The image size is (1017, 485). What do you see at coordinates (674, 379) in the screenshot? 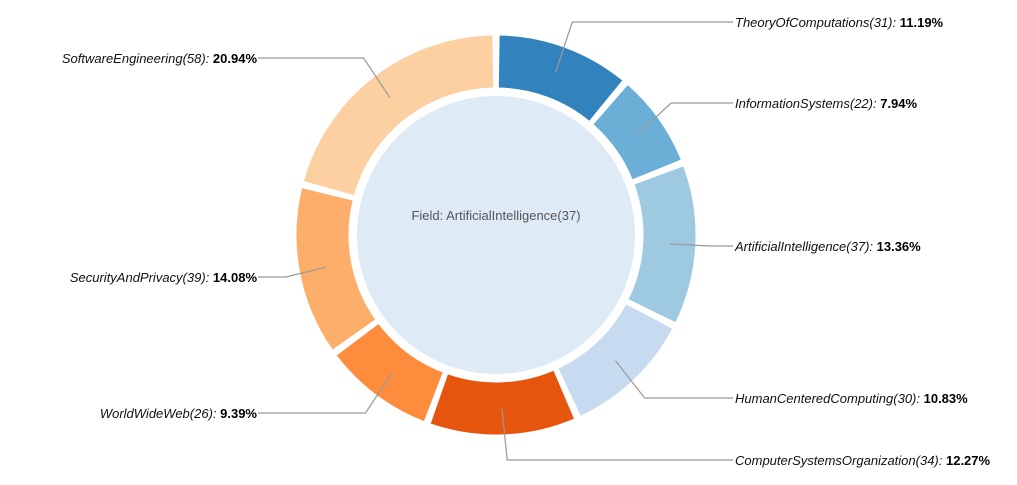
I see `leader-line-HumanCenteredComputing` at bounding box center [674, 379].